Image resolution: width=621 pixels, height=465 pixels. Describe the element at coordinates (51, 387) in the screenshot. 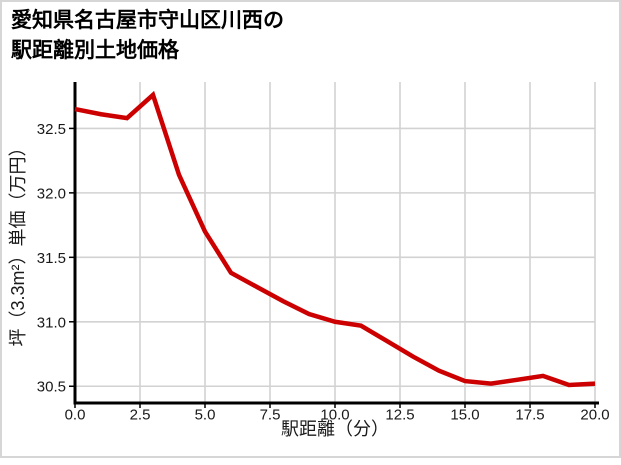

I see `y-tick-label: 30.5` at that location.